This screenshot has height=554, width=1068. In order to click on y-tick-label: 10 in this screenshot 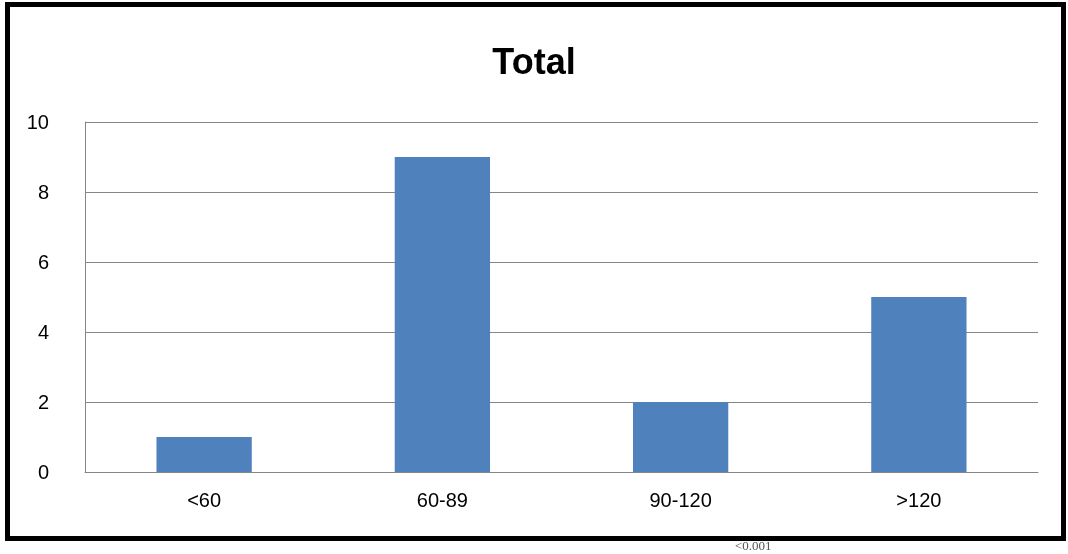, I will do `click(37, 122)`.